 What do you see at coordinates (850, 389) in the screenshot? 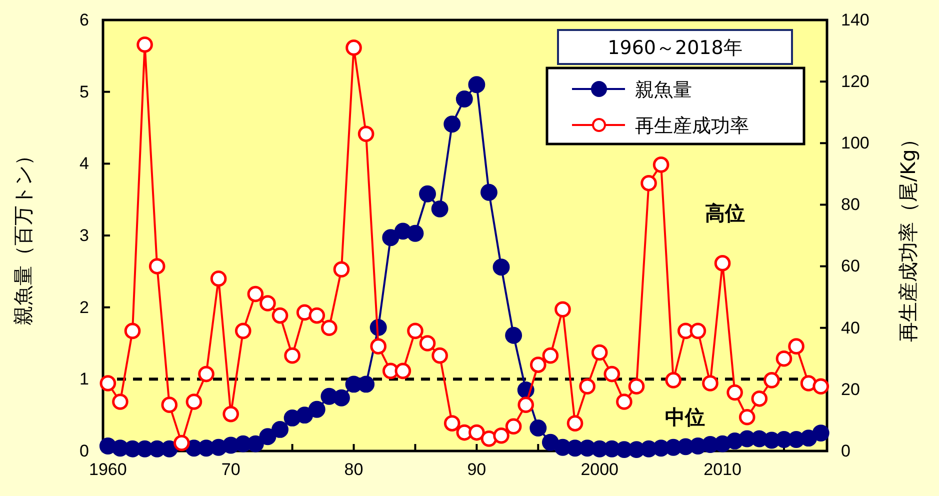
I see `y2-tick-label: 20` at bounding box center [850, 389].